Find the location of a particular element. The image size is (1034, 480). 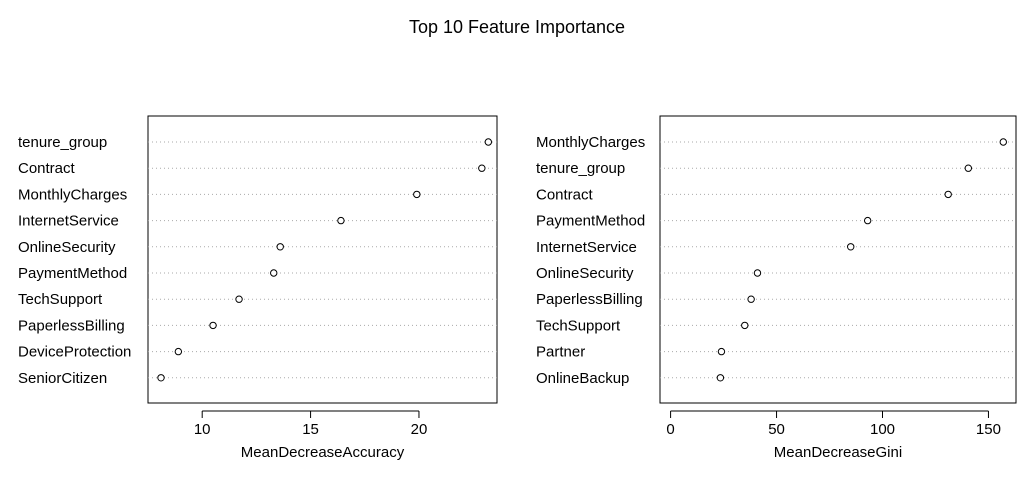

x-tick-label: 20 is located at coordinates (419, 429).